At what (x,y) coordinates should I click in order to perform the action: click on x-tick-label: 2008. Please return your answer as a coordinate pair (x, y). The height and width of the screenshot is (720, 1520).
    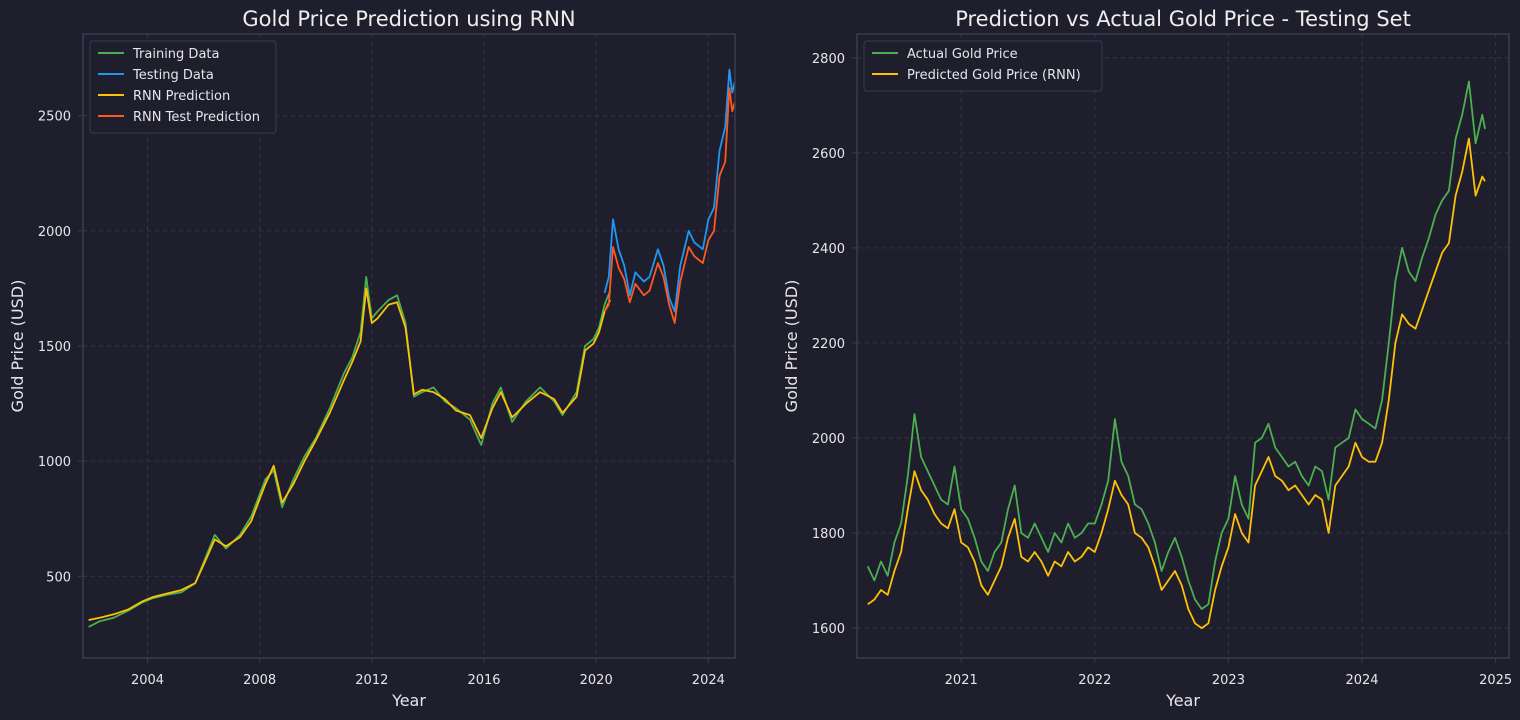
    Looking at the image, I should click on (259, 680).